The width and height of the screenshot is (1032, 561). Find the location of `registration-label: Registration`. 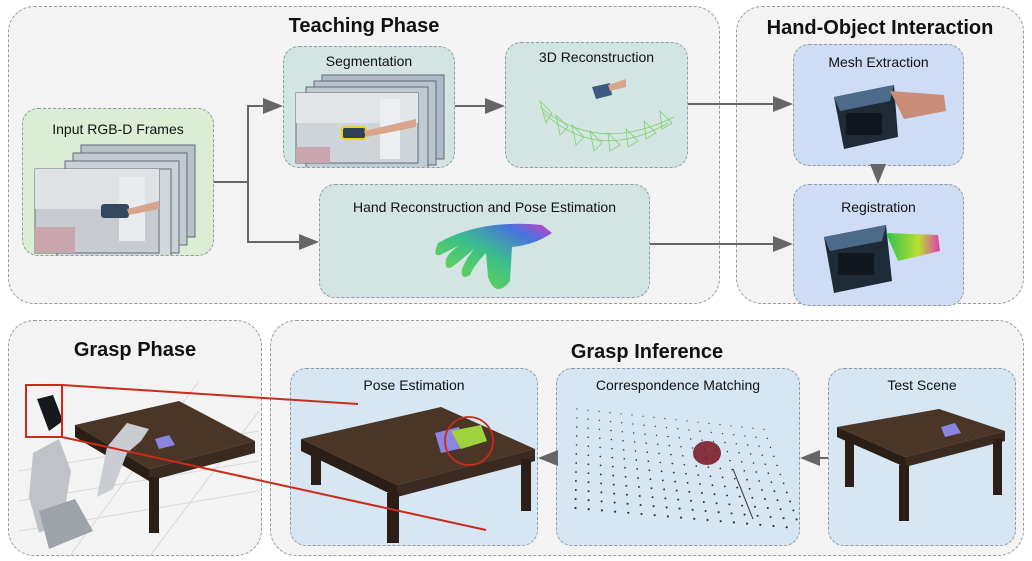

registration-label: Registration is located at coordinates (878, 207).